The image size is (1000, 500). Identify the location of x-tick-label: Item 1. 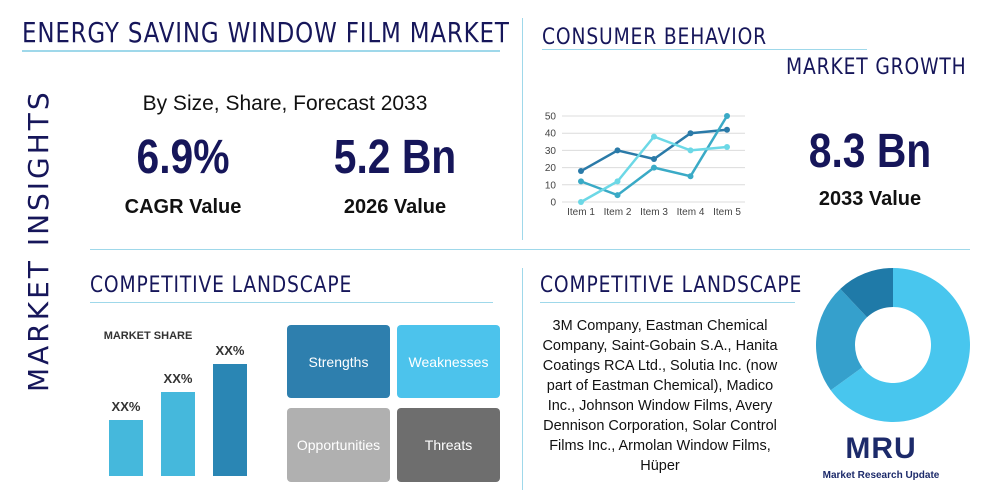
(581, 212).